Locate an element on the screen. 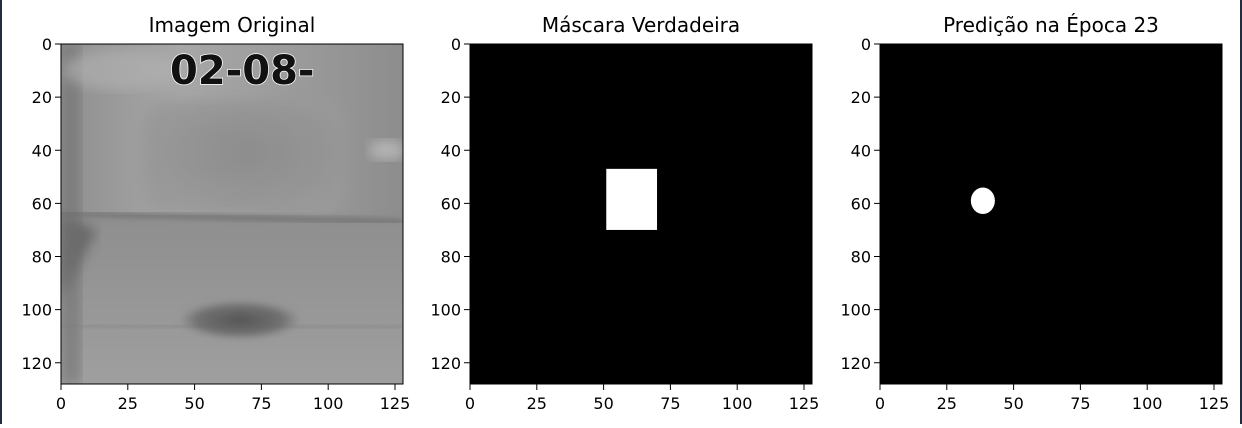  panel-title: Máscara Verdadeira is located at coordinates (641, 25).